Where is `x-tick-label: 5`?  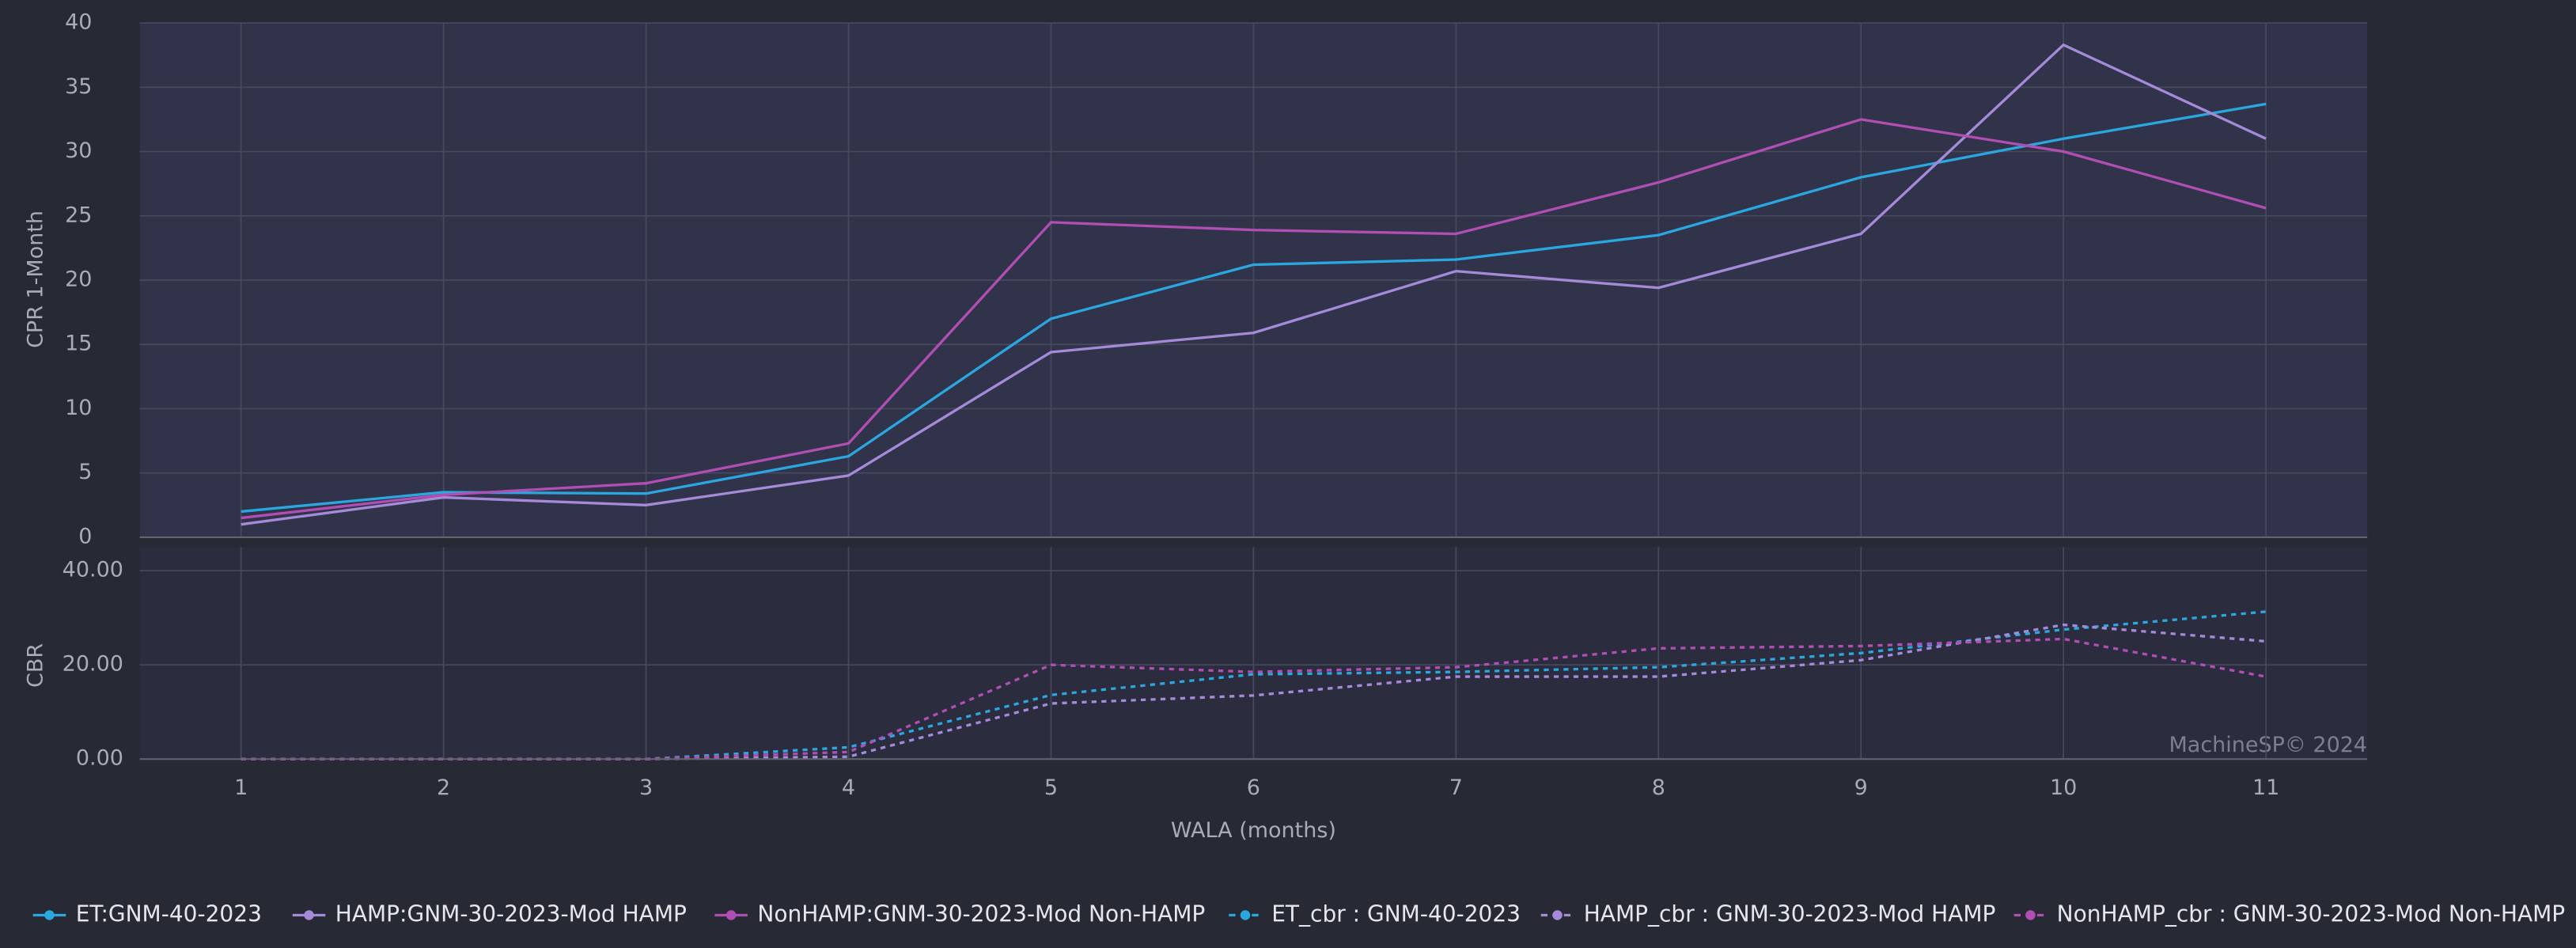 x-tick-label: 5 is located at coordinates (1051, 787).